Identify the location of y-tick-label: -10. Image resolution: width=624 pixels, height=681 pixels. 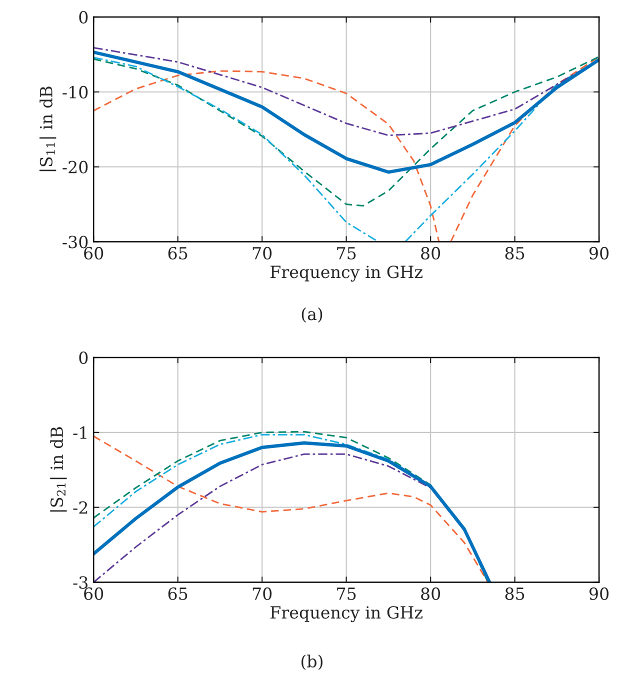
(75, 92).